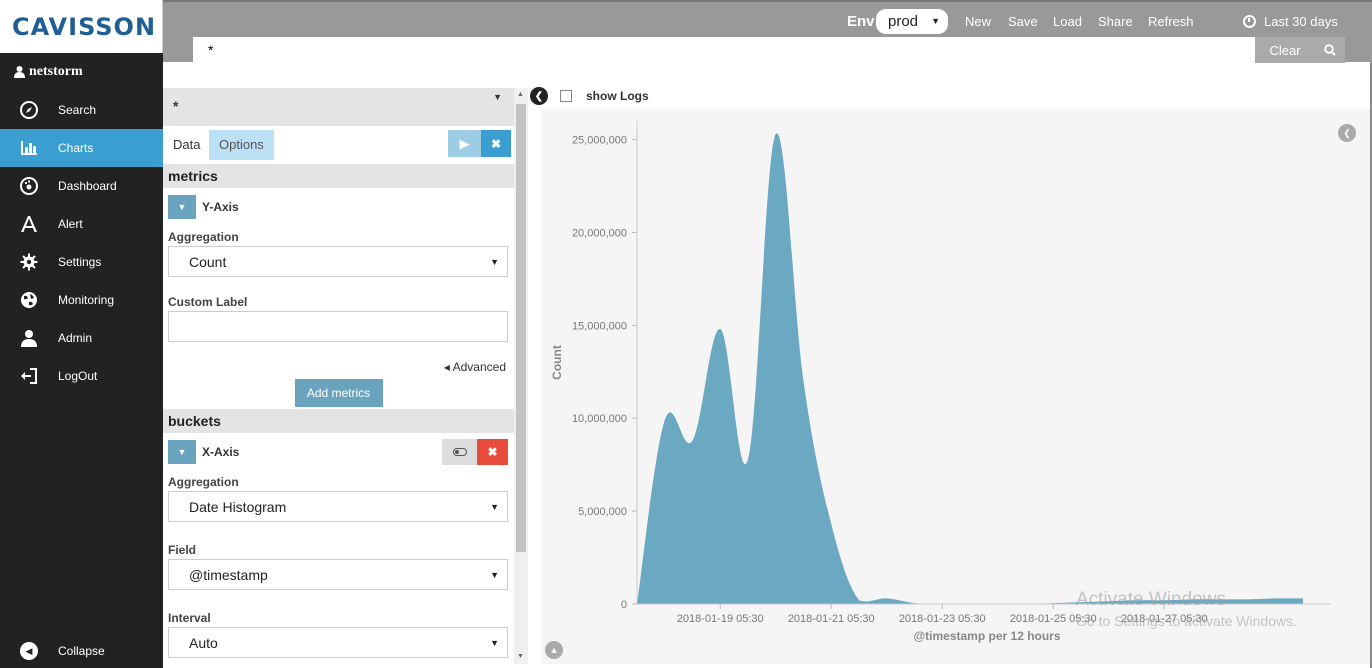 The image size is (1372, 668). Describe the element at coordinates (1171, 21) in the screenshot. I see `refresh-button: Refresh` at that location.